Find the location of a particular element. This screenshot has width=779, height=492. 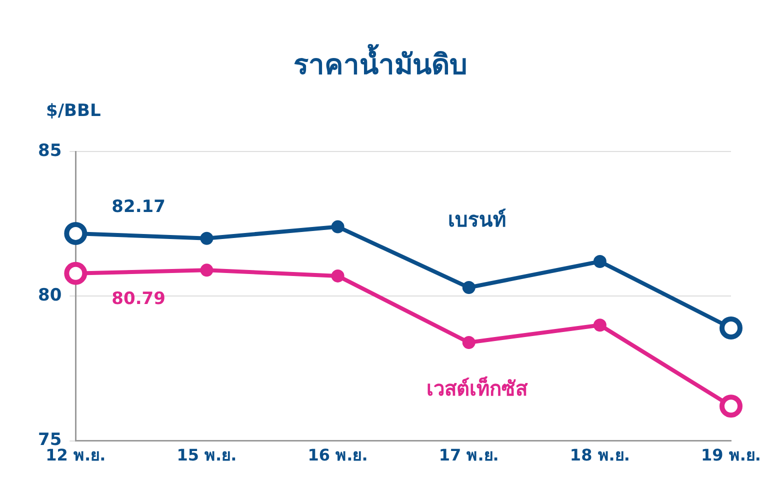

x-tick-label: 16 พ.ย. is located at coordinates (338, 455).